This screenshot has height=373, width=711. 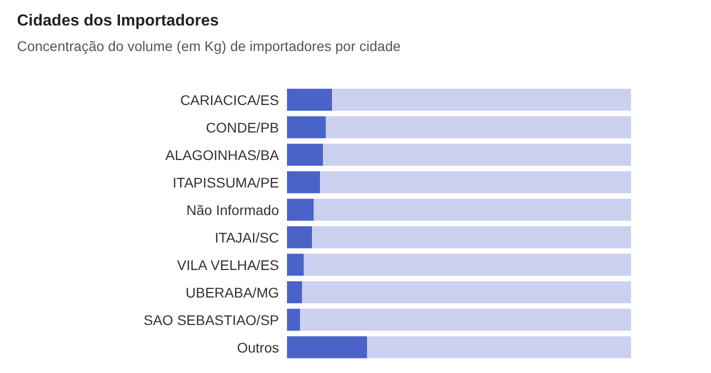 I want to click on y-tick-label: Não Informado, so click(x=233, y=210).